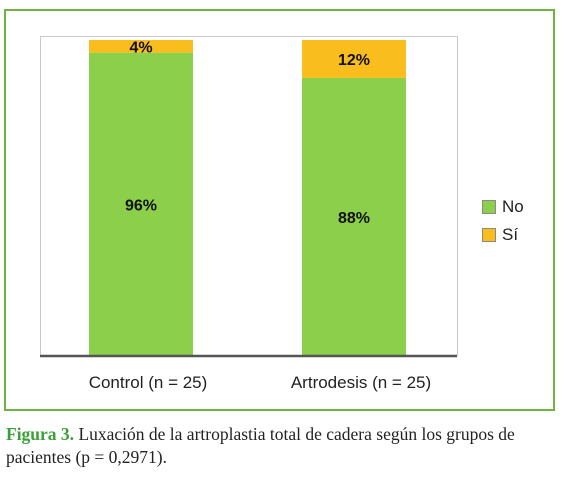  Describe the element at coordinates (489, 207) in the screenshot. I see `legend-swatch-no` at that location.